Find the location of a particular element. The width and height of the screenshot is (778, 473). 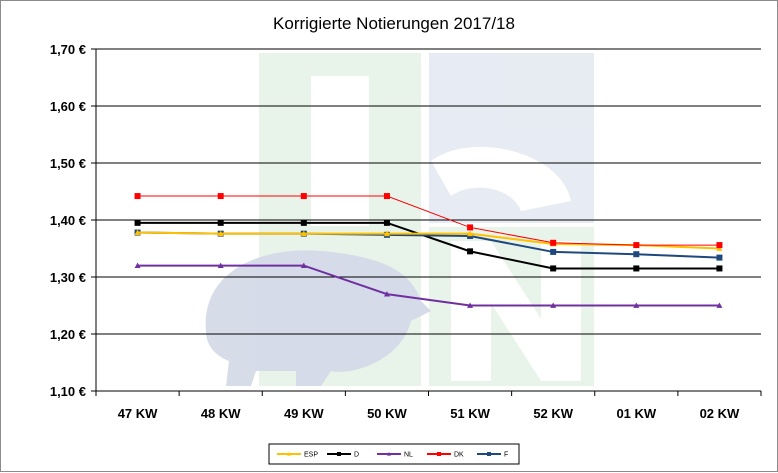

legend: ESP D NL DK F is located at coordinates (394, 454).